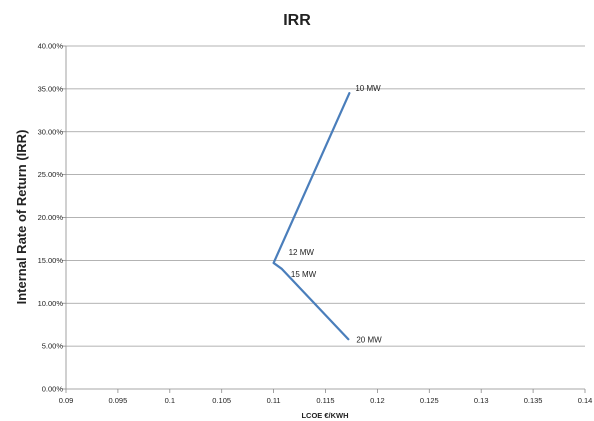 This screenshot has width=594, height=421. Describe the element at coordinates (66, 400) in the screenshot. I see `x-tick-label: 0.09` at that location.